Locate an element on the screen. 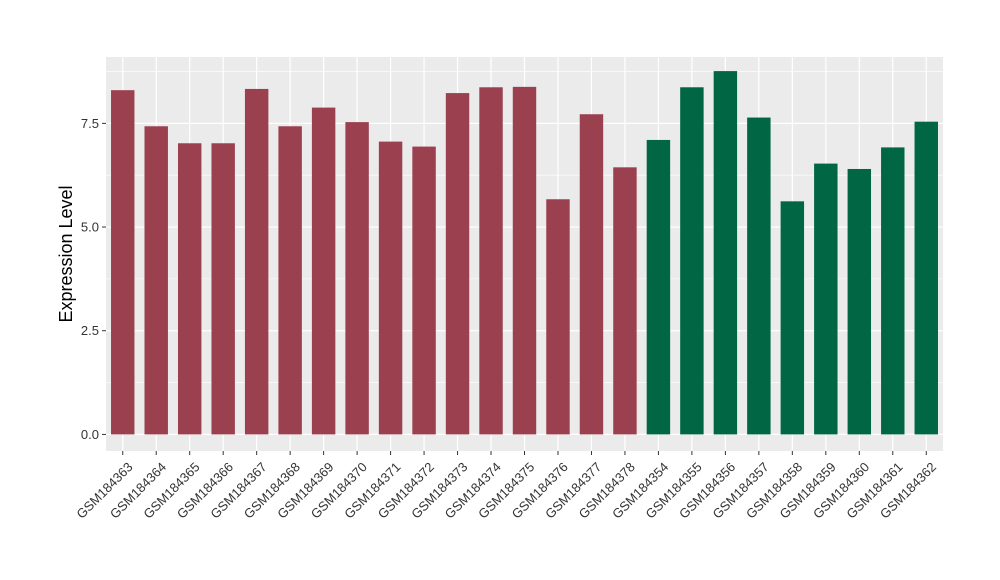 The width and height of the screenshot is (1000, 580). y-tick-label: 0.0 is located at coordinates (90, 434).